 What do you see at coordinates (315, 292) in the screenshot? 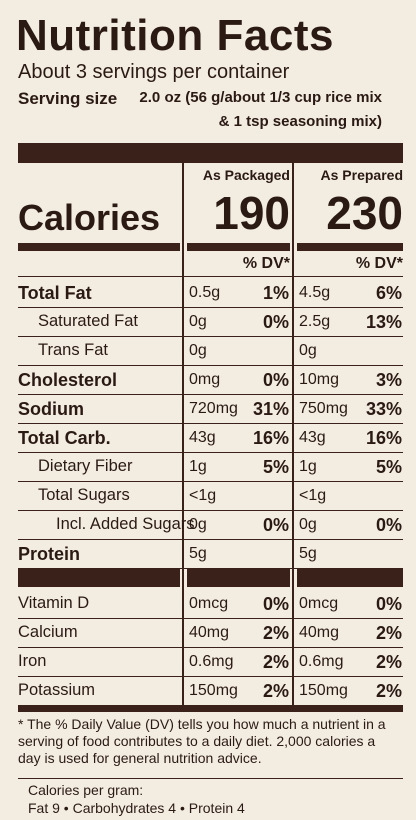
I see `amount: 4.5g` at bounding box center [315, 292].